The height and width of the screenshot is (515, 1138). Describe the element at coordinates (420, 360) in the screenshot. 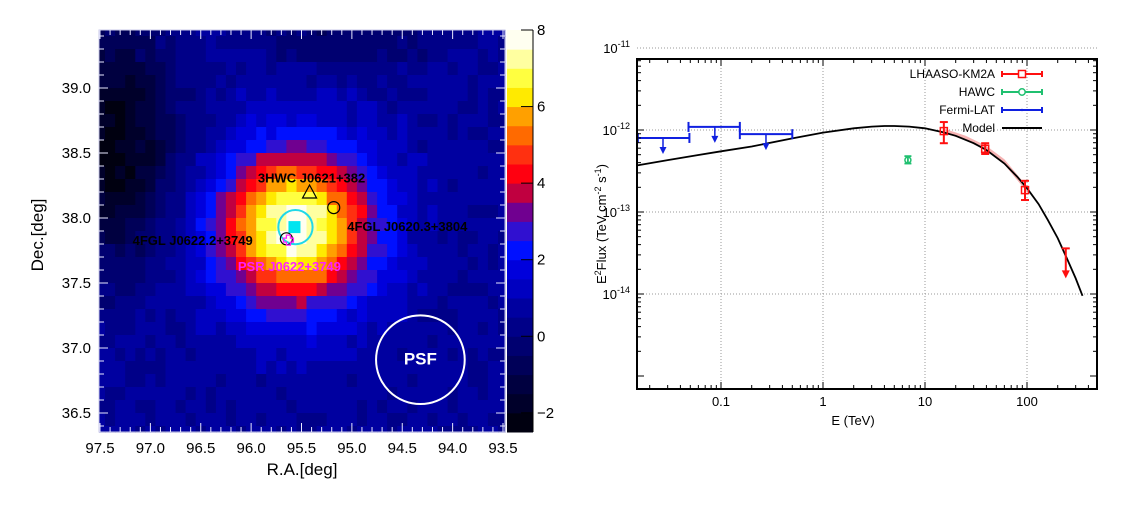

I see `psf-circle` at that location.